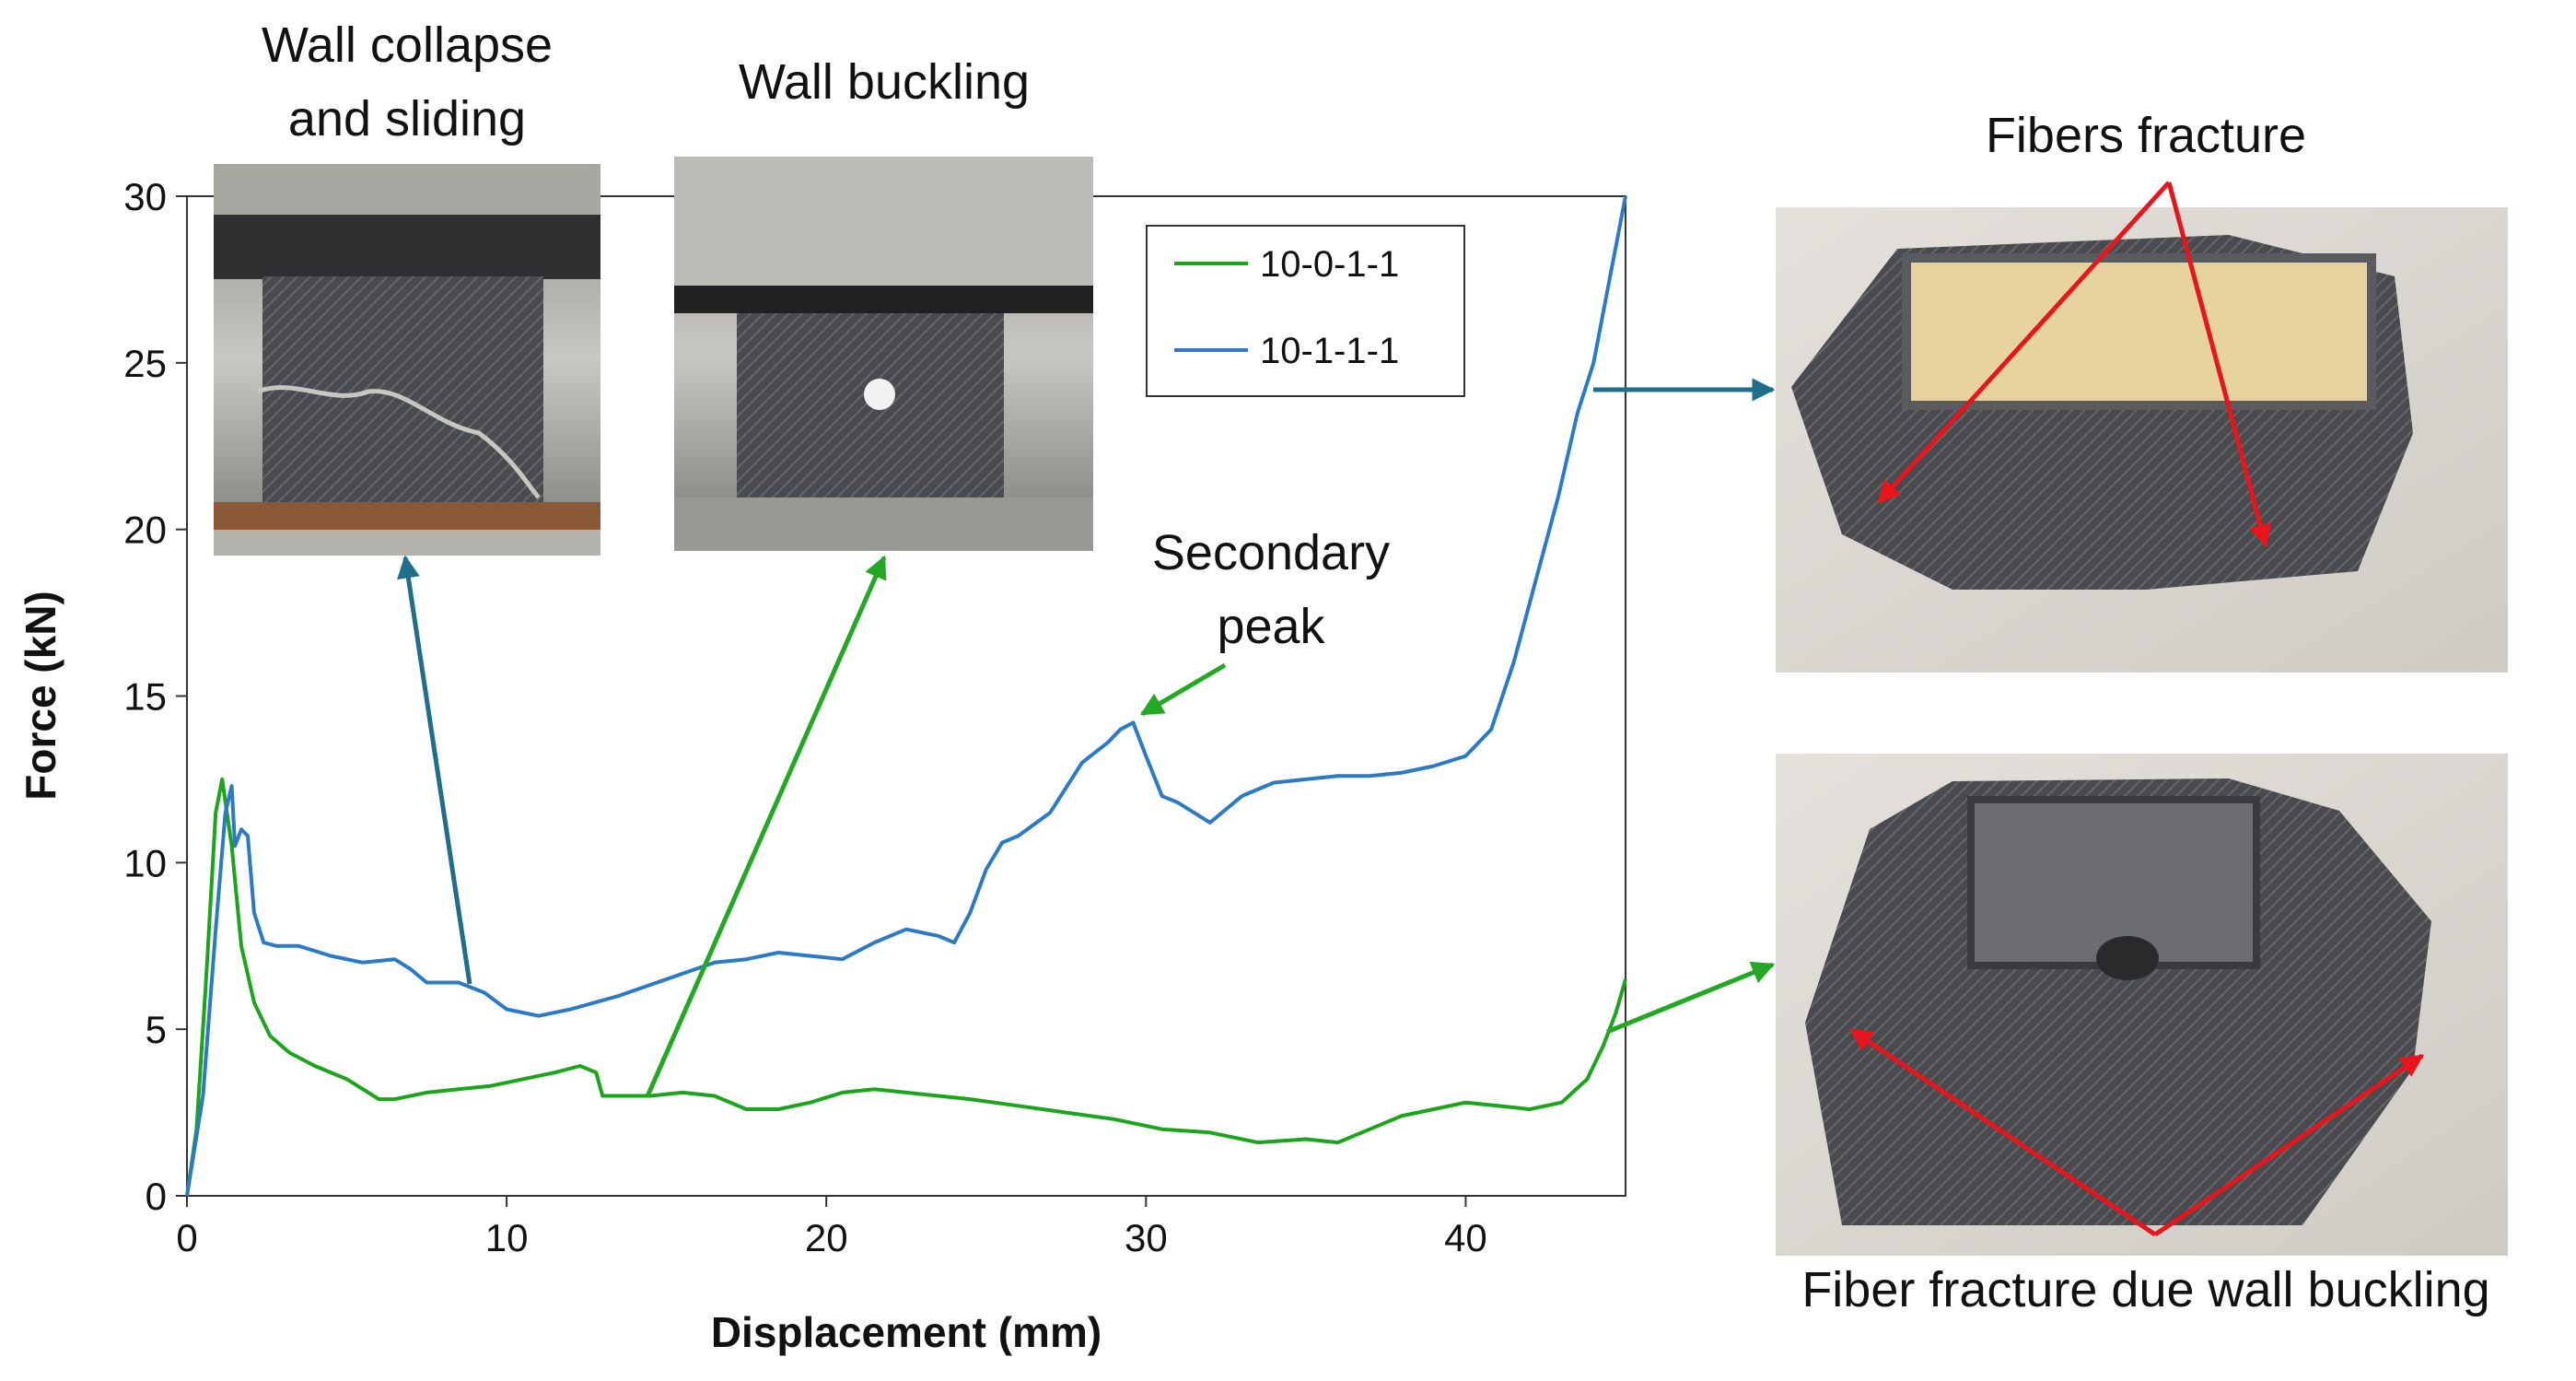 The image size is (2576, 1381). I want to click on legend-label-series-1: 10-0-1-1, so click(1329, 264).